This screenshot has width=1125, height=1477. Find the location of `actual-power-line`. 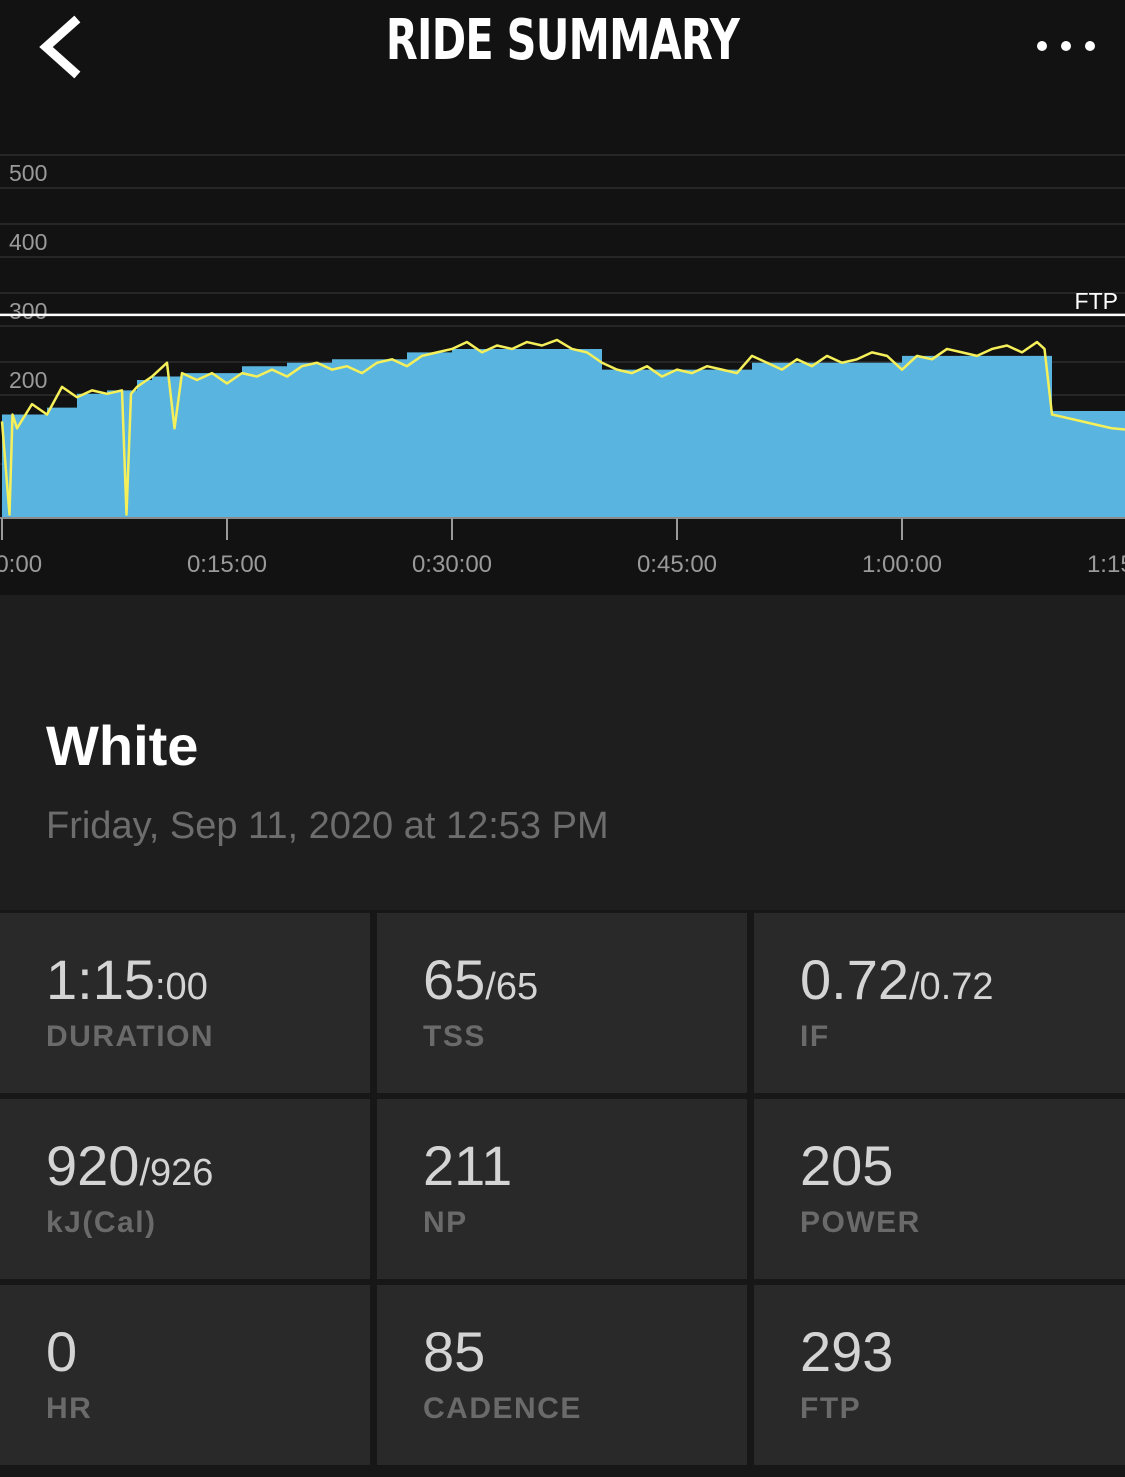

actual-power-line is located at coordinates (562, 427).